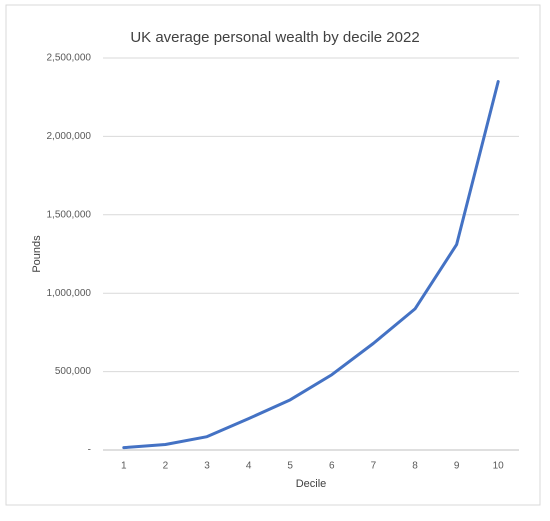  What do you see at coordinates (249, 466) in the screenshot?
I see `x-tick-label: 4` at bounding box center [249, 466].